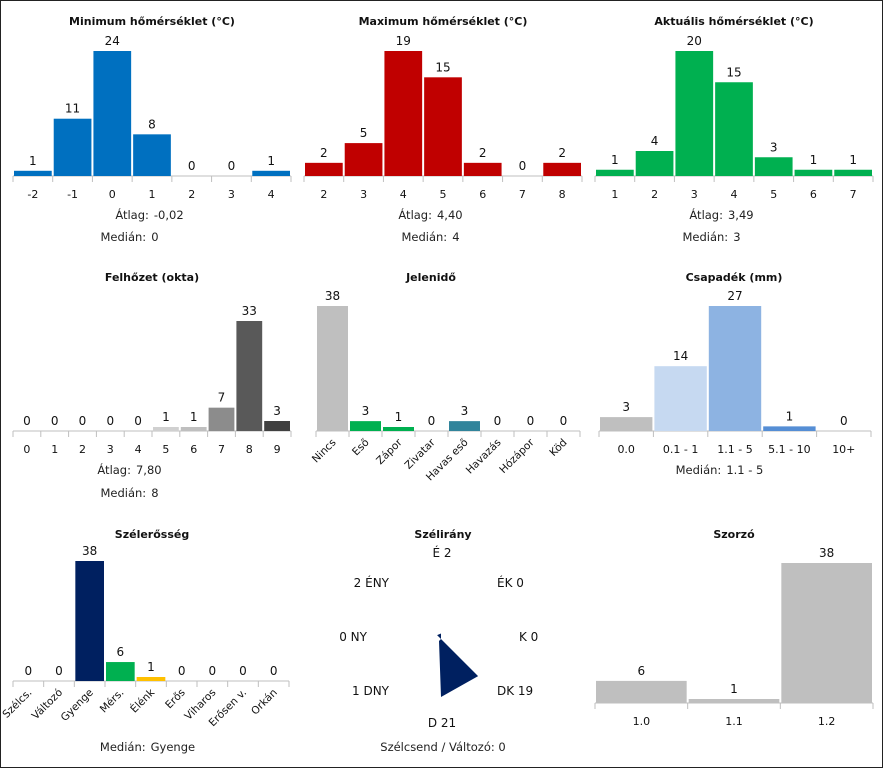 This screenshot has width=883, height=768. I want to click on stat-value: 4, so click(456, 237).